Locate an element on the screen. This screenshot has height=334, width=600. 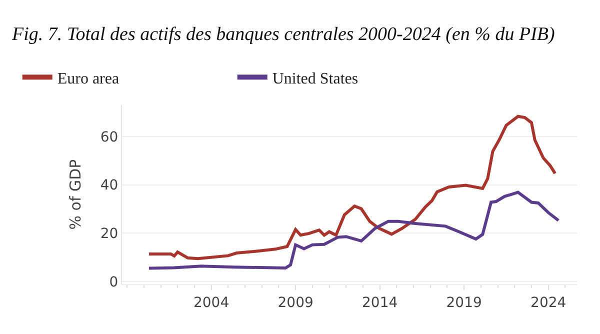
y-tick-label: 20 is located at coordinates (109, 234).